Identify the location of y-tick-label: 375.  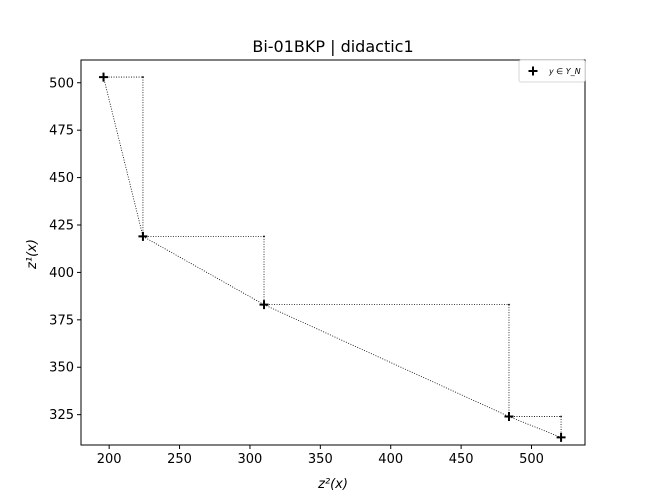
(61, 320).